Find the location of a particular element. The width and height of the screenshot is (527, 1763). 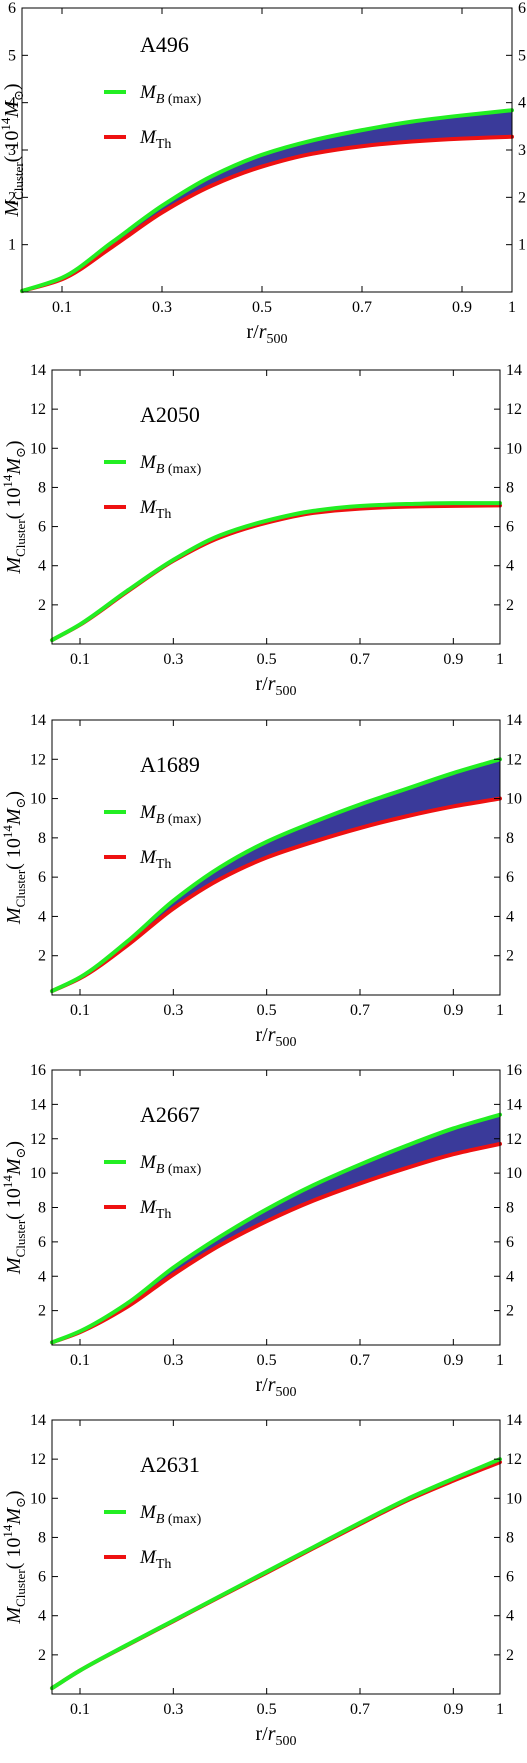

series-line-mth is located at coordinates (267, 214).